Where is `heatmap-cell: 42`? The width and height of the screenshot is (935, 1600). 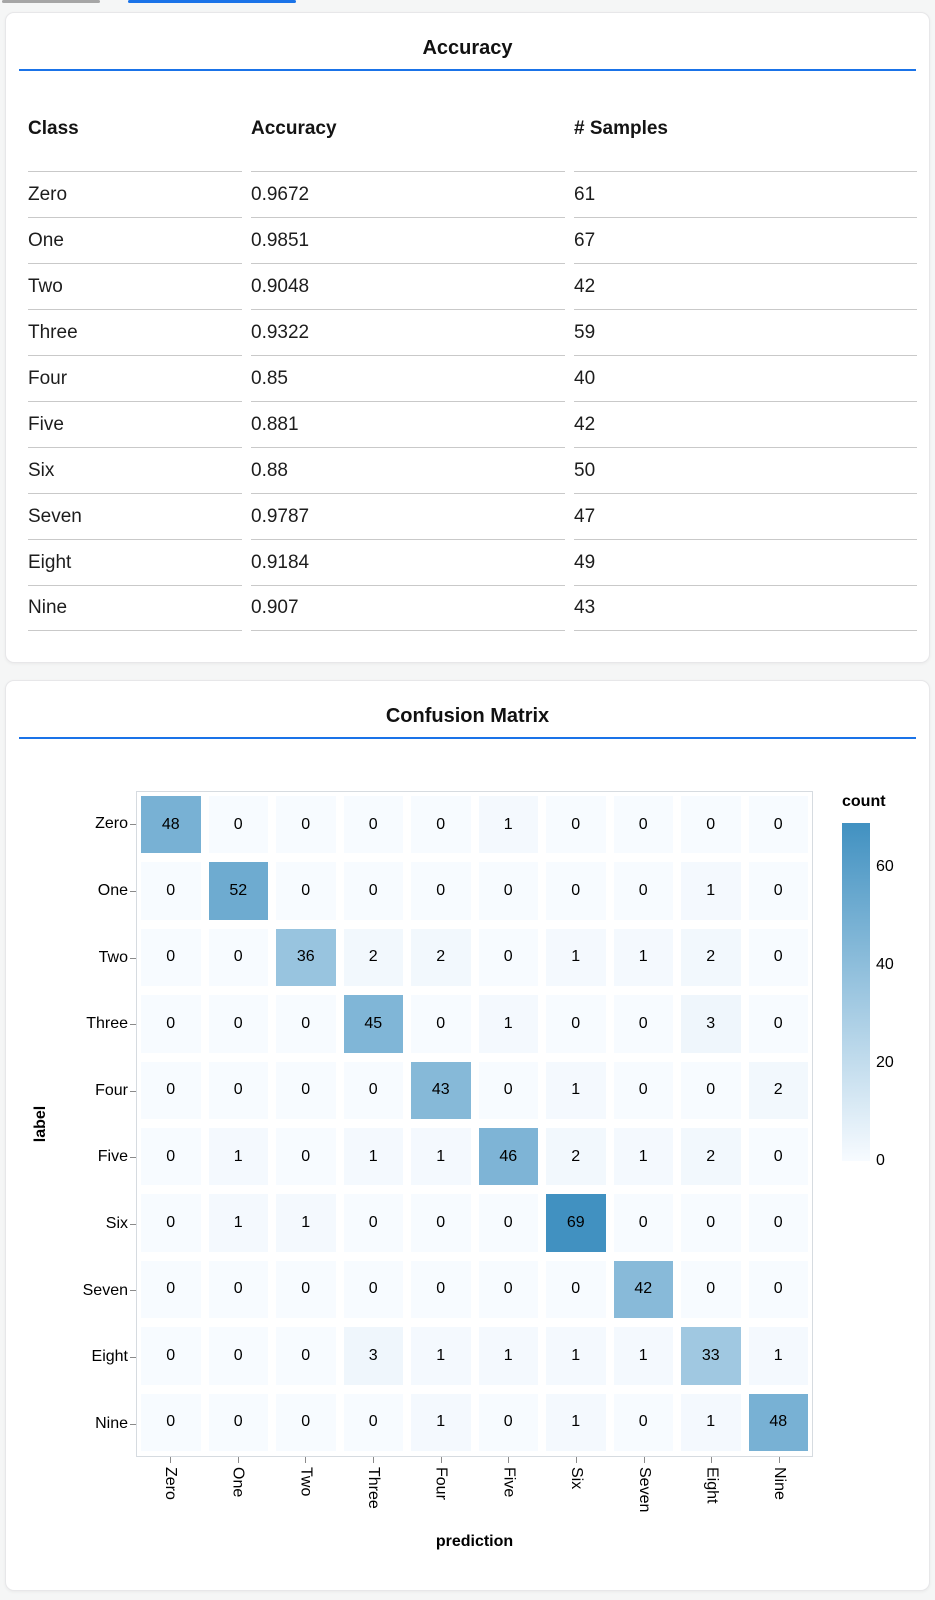
heatmap-cell: 42 is located at coordinates (644, 1290).